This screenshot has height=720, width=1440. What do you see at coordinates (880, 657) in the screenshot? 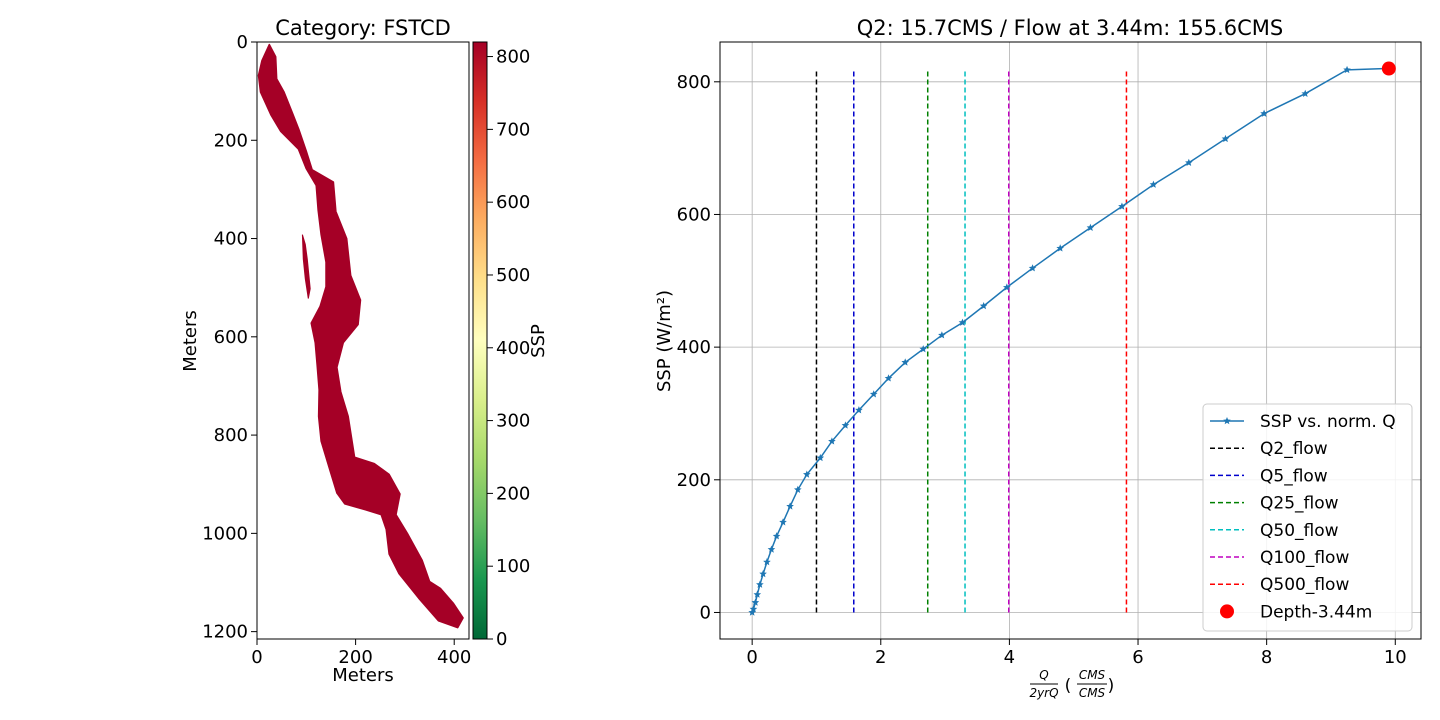
I see `line-x-tick-label: 2` at bounding box center [880, 657].